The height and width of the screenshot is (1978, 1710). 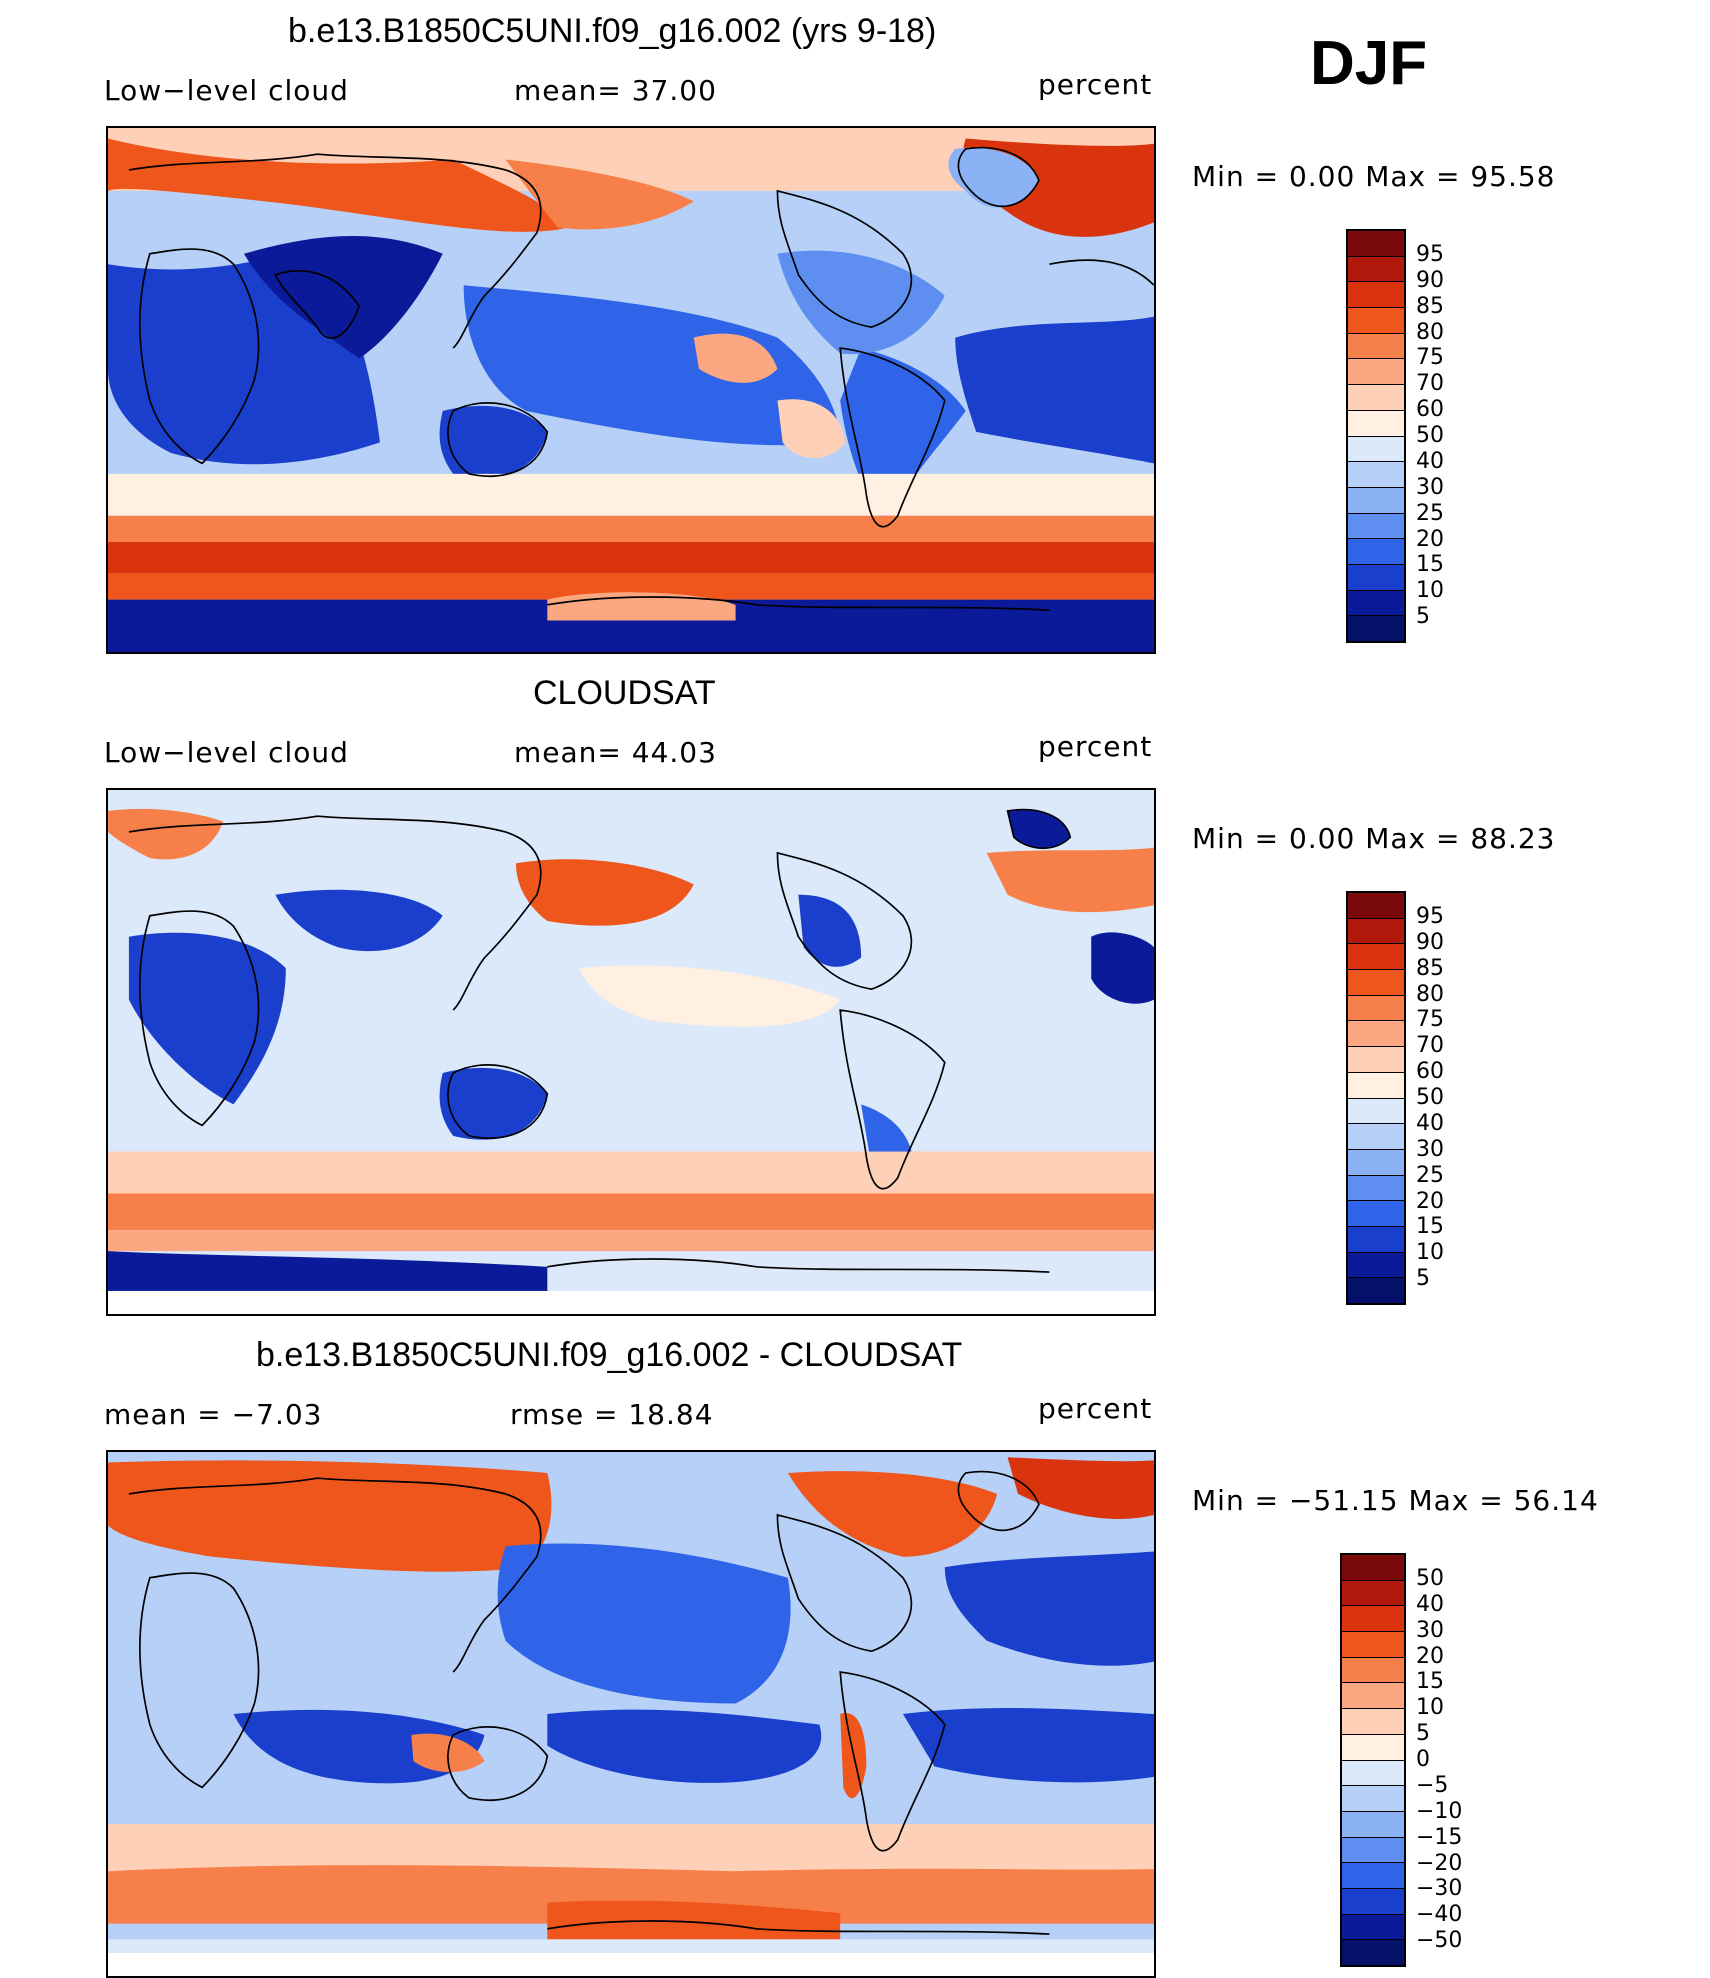 What do you see at coordinates (1439, 1837) in the screenshot?
I see `colorbar-tick-label: −15` at bounding box center [1439, 1837].